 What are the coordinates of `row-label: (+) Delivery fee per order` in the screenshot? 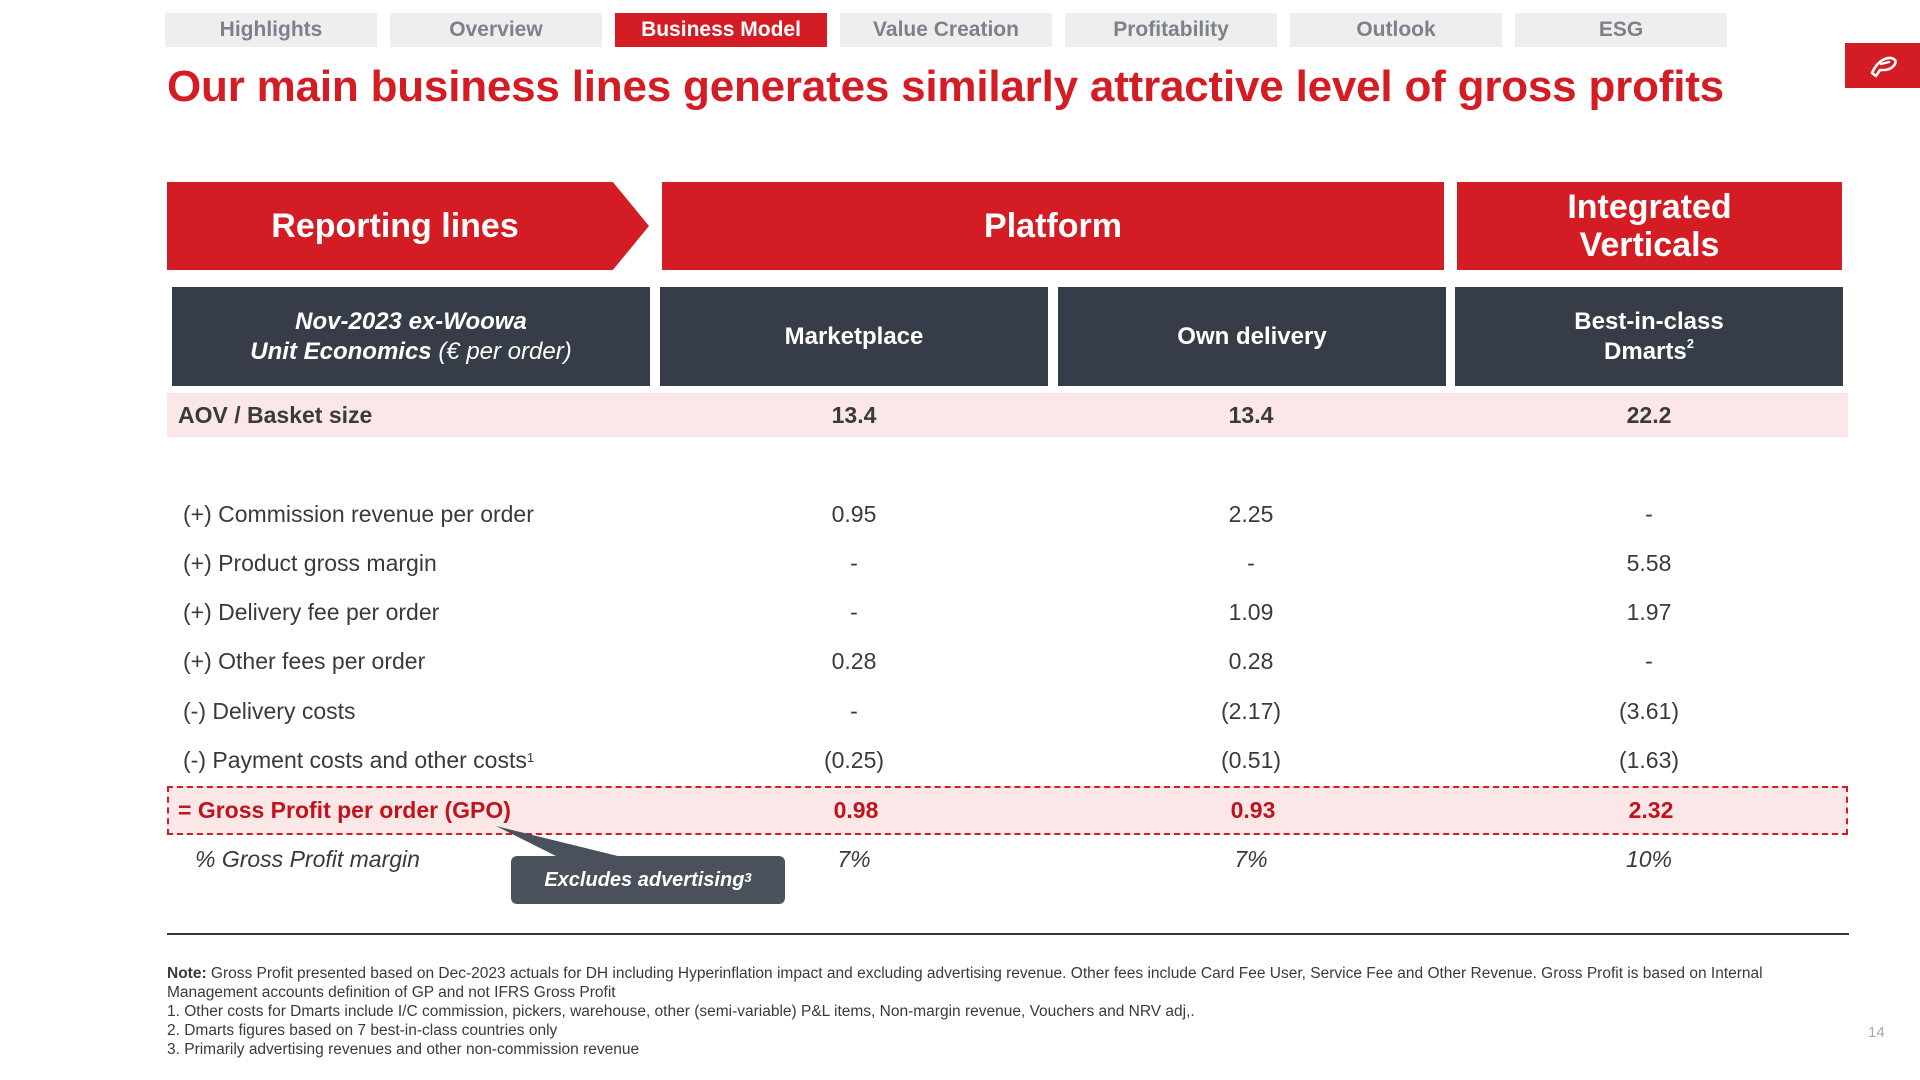 It's located at (311, 611).